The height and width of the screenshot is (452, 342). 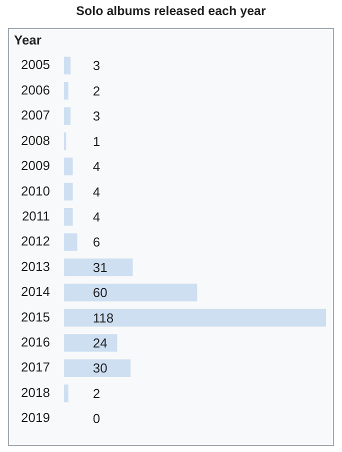 What do you see at coordinates (35, 140) in the screenshot?
I see `y-tick-label: 2008` at bounding box center [35, 140].